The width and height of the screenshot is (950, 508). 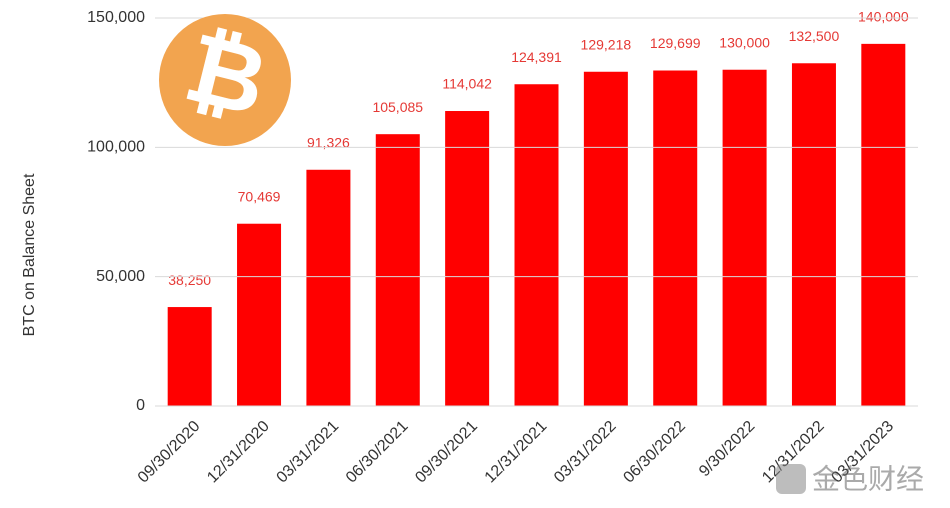 What do you see at coordinates (814, 36) in the screenshot?
I see `value-label: 132,500` at bounding box center [814, 36].